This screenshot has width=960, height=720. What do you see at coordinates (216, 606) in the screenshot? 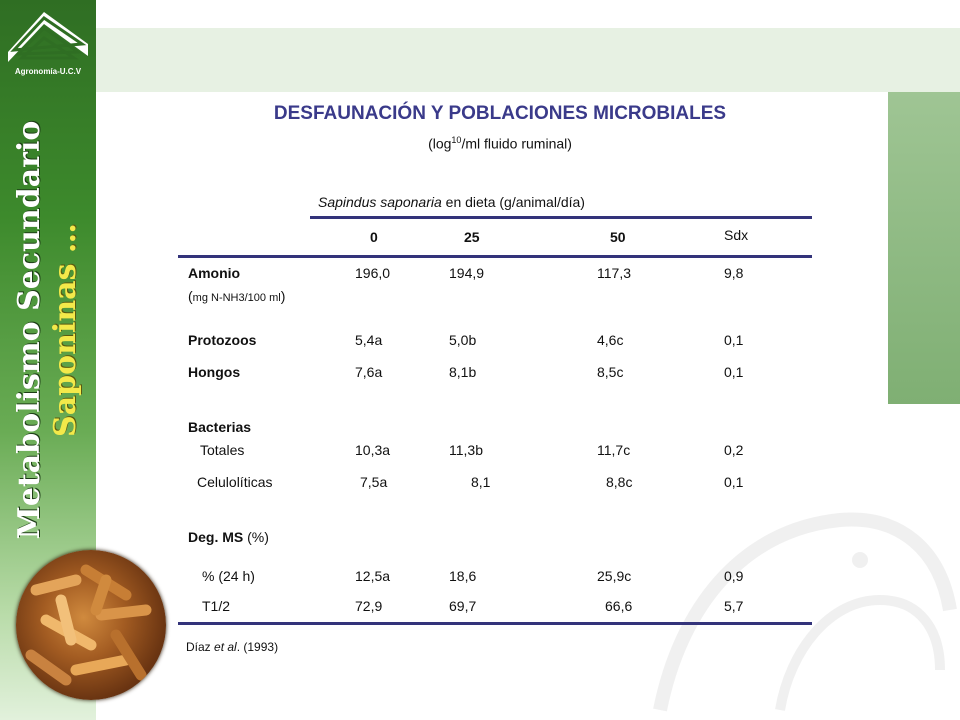
I see `row-label: T1/2` at bounding box center [216, 606].